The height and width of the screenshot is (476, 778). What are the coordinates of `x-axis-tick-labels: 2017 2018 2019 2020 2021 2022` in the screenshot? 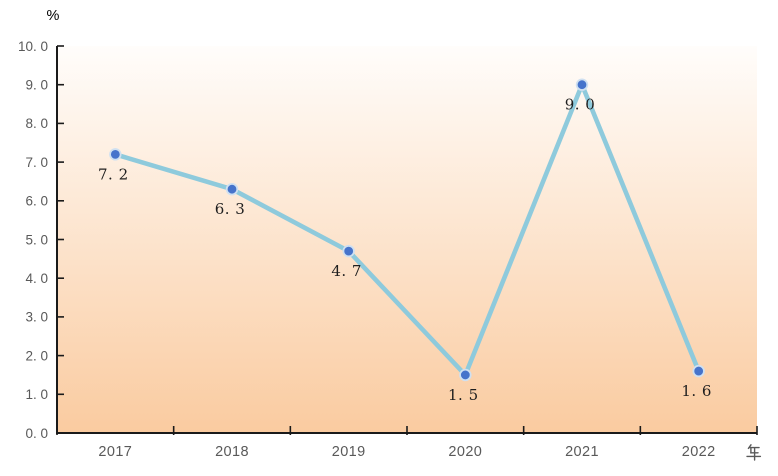 It's located at (406, 452).